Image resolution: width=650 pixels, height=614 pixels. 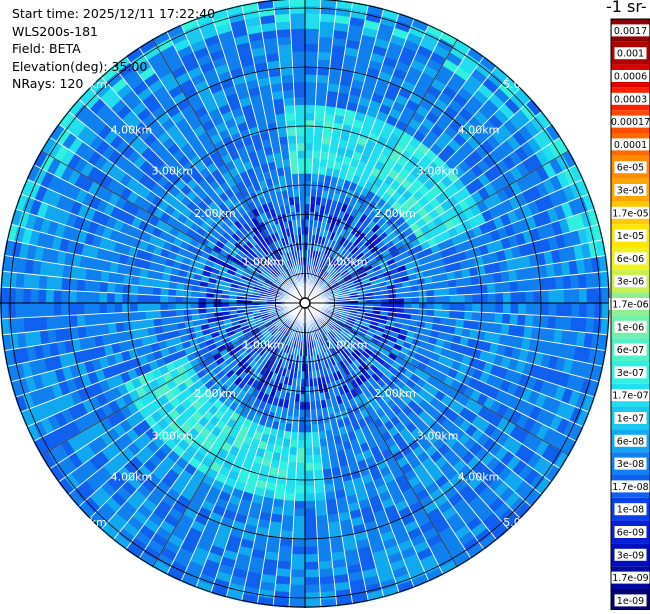 What do you see at coordinates (630, 31) in the screenshot?
I see `colorbar-tick-label: 0.0017` at bounding box center [630, 31].